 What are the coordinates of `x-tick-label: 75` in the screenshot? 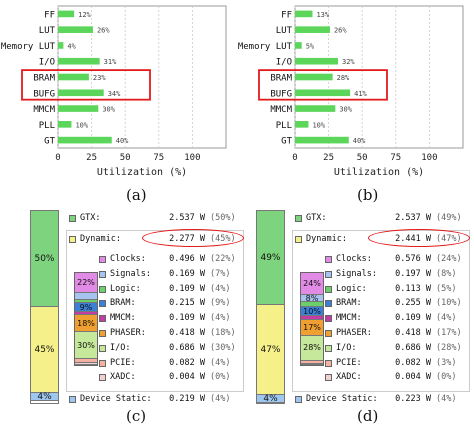 It's located at (158, 158).